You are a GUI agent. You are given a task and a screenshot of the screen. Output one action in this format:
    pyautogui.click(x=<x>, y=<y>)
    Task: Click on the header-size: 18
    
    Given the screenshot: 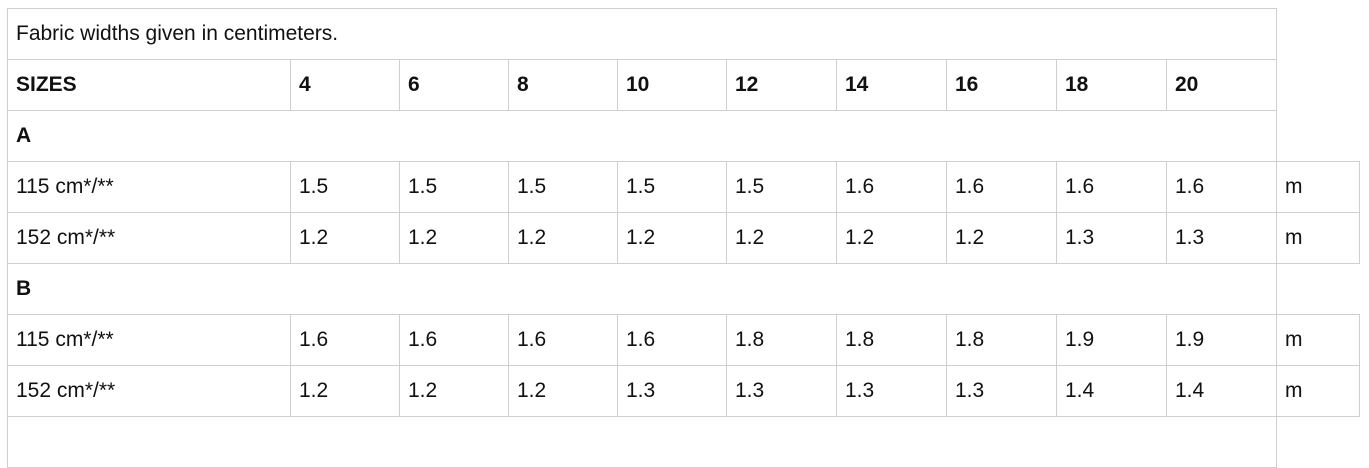 What is the action you would take?
    pyautogui.click(x=1111, y=85)
    